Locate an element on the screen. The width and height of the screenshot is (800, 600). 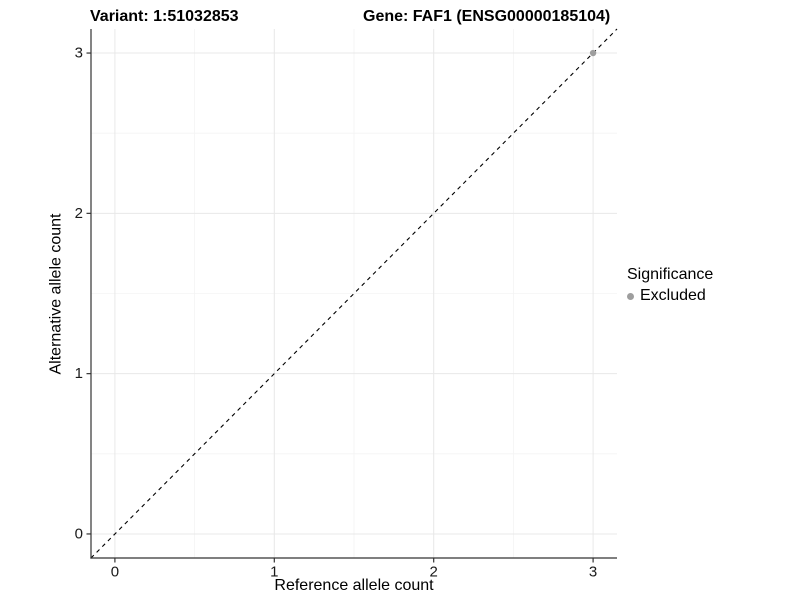
x-tick-label: 0 is located at coordinates (115, 571).